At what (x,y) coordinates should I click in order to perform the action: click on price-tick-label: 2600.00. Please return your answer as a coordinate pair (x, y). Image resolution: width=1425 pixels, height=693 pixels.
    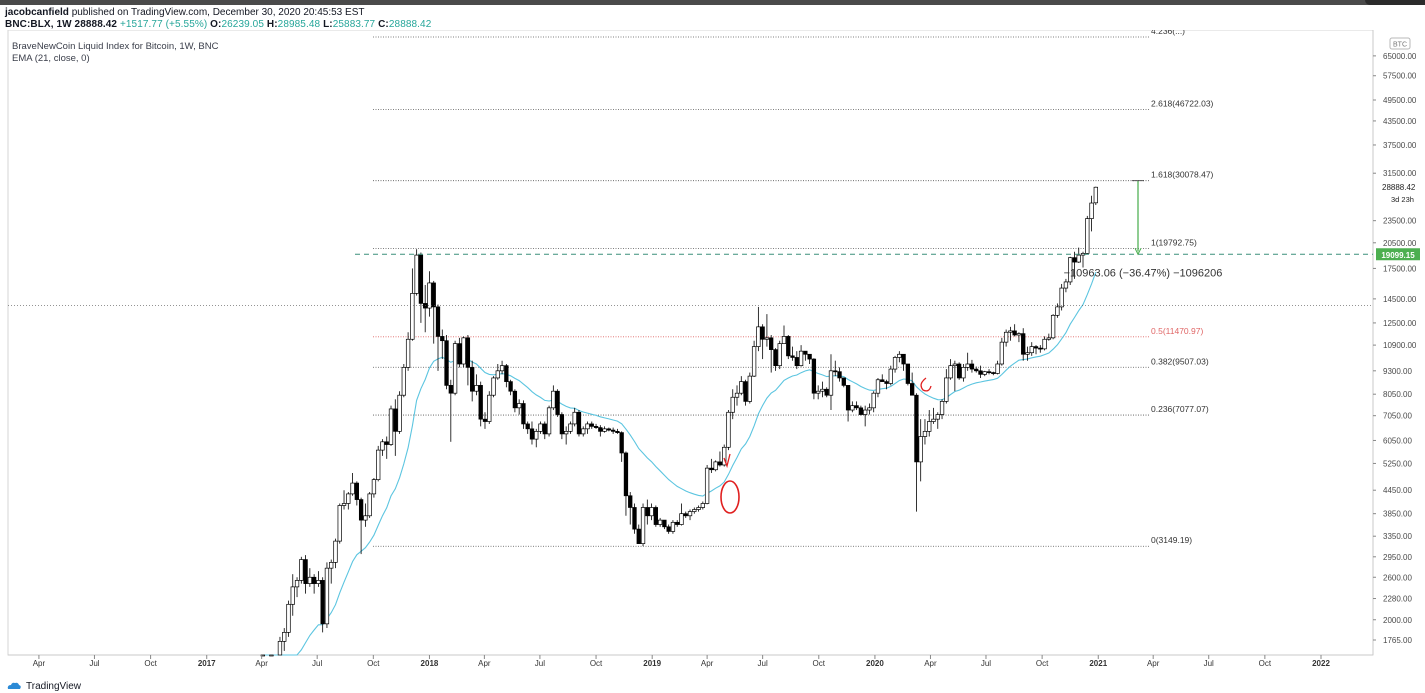
    Looking at the image, I should click on (1397, 577).